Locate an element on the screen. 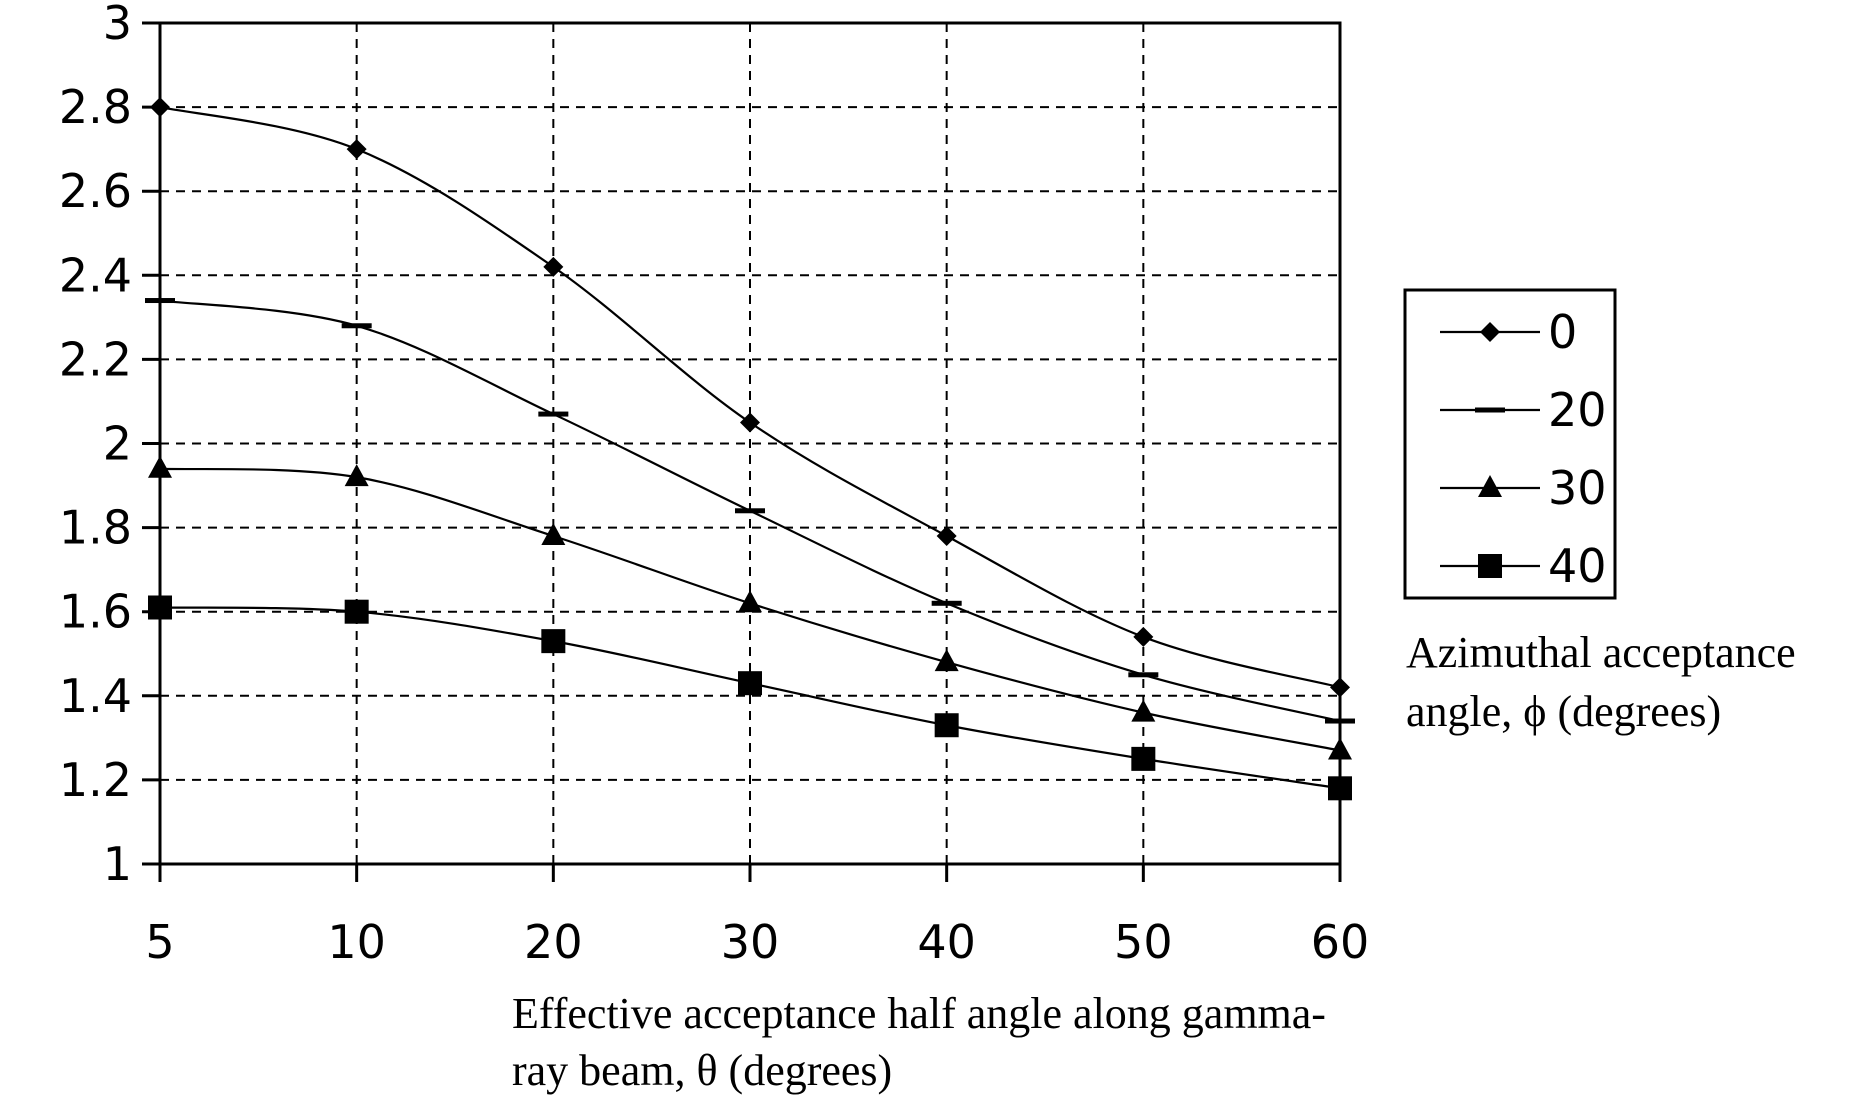 The width and height of the screenshot is (1861, 1112). legend-label: 30 is located at coordinates (1577, 488).